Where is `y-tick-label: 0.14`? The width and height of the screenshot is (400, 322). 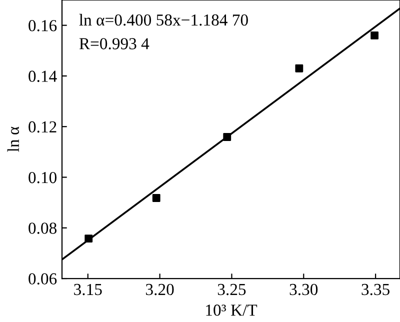 y-tick-label: 0.14 is located at coordinates (42, 76).